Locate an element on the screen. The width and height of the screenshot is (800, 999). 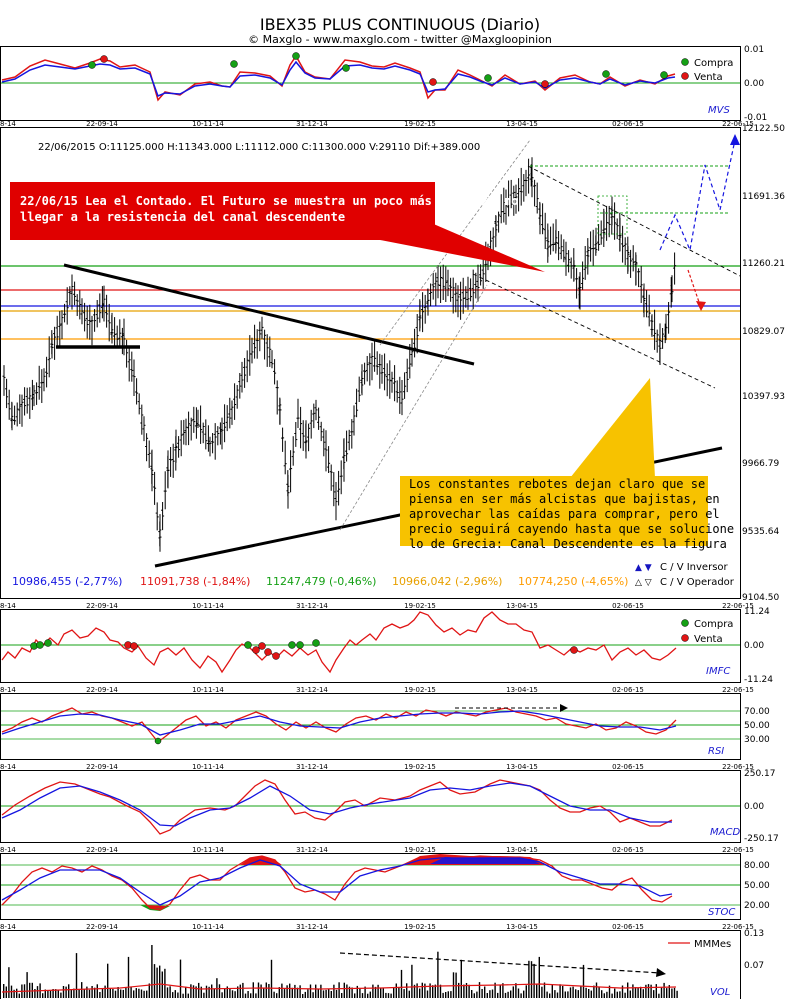
stoc-panel is located at coordinates (370, 886).